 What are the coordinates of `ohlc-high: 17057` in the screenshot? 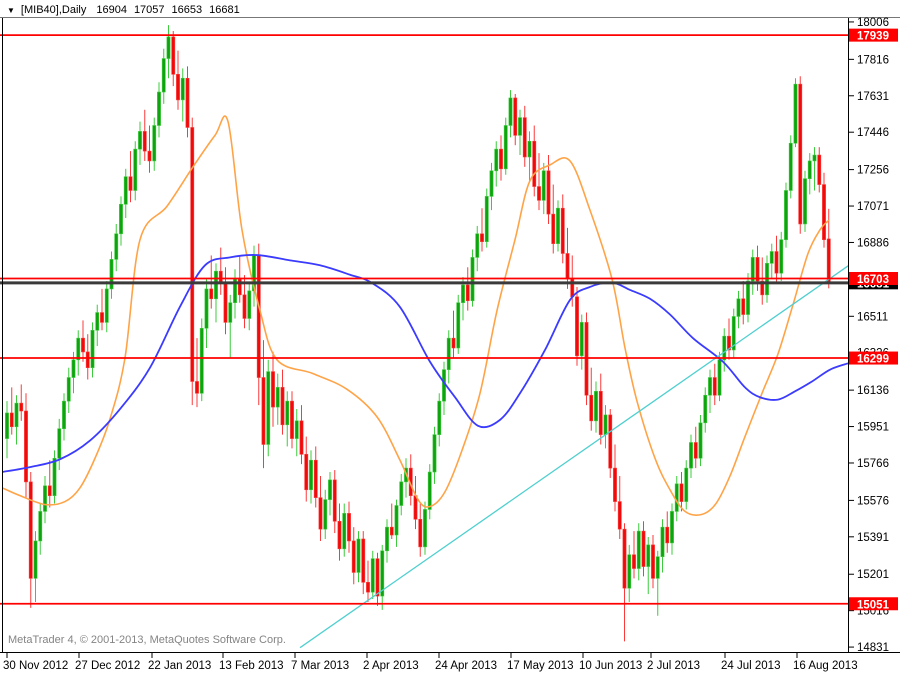 It's located at (149, 10).